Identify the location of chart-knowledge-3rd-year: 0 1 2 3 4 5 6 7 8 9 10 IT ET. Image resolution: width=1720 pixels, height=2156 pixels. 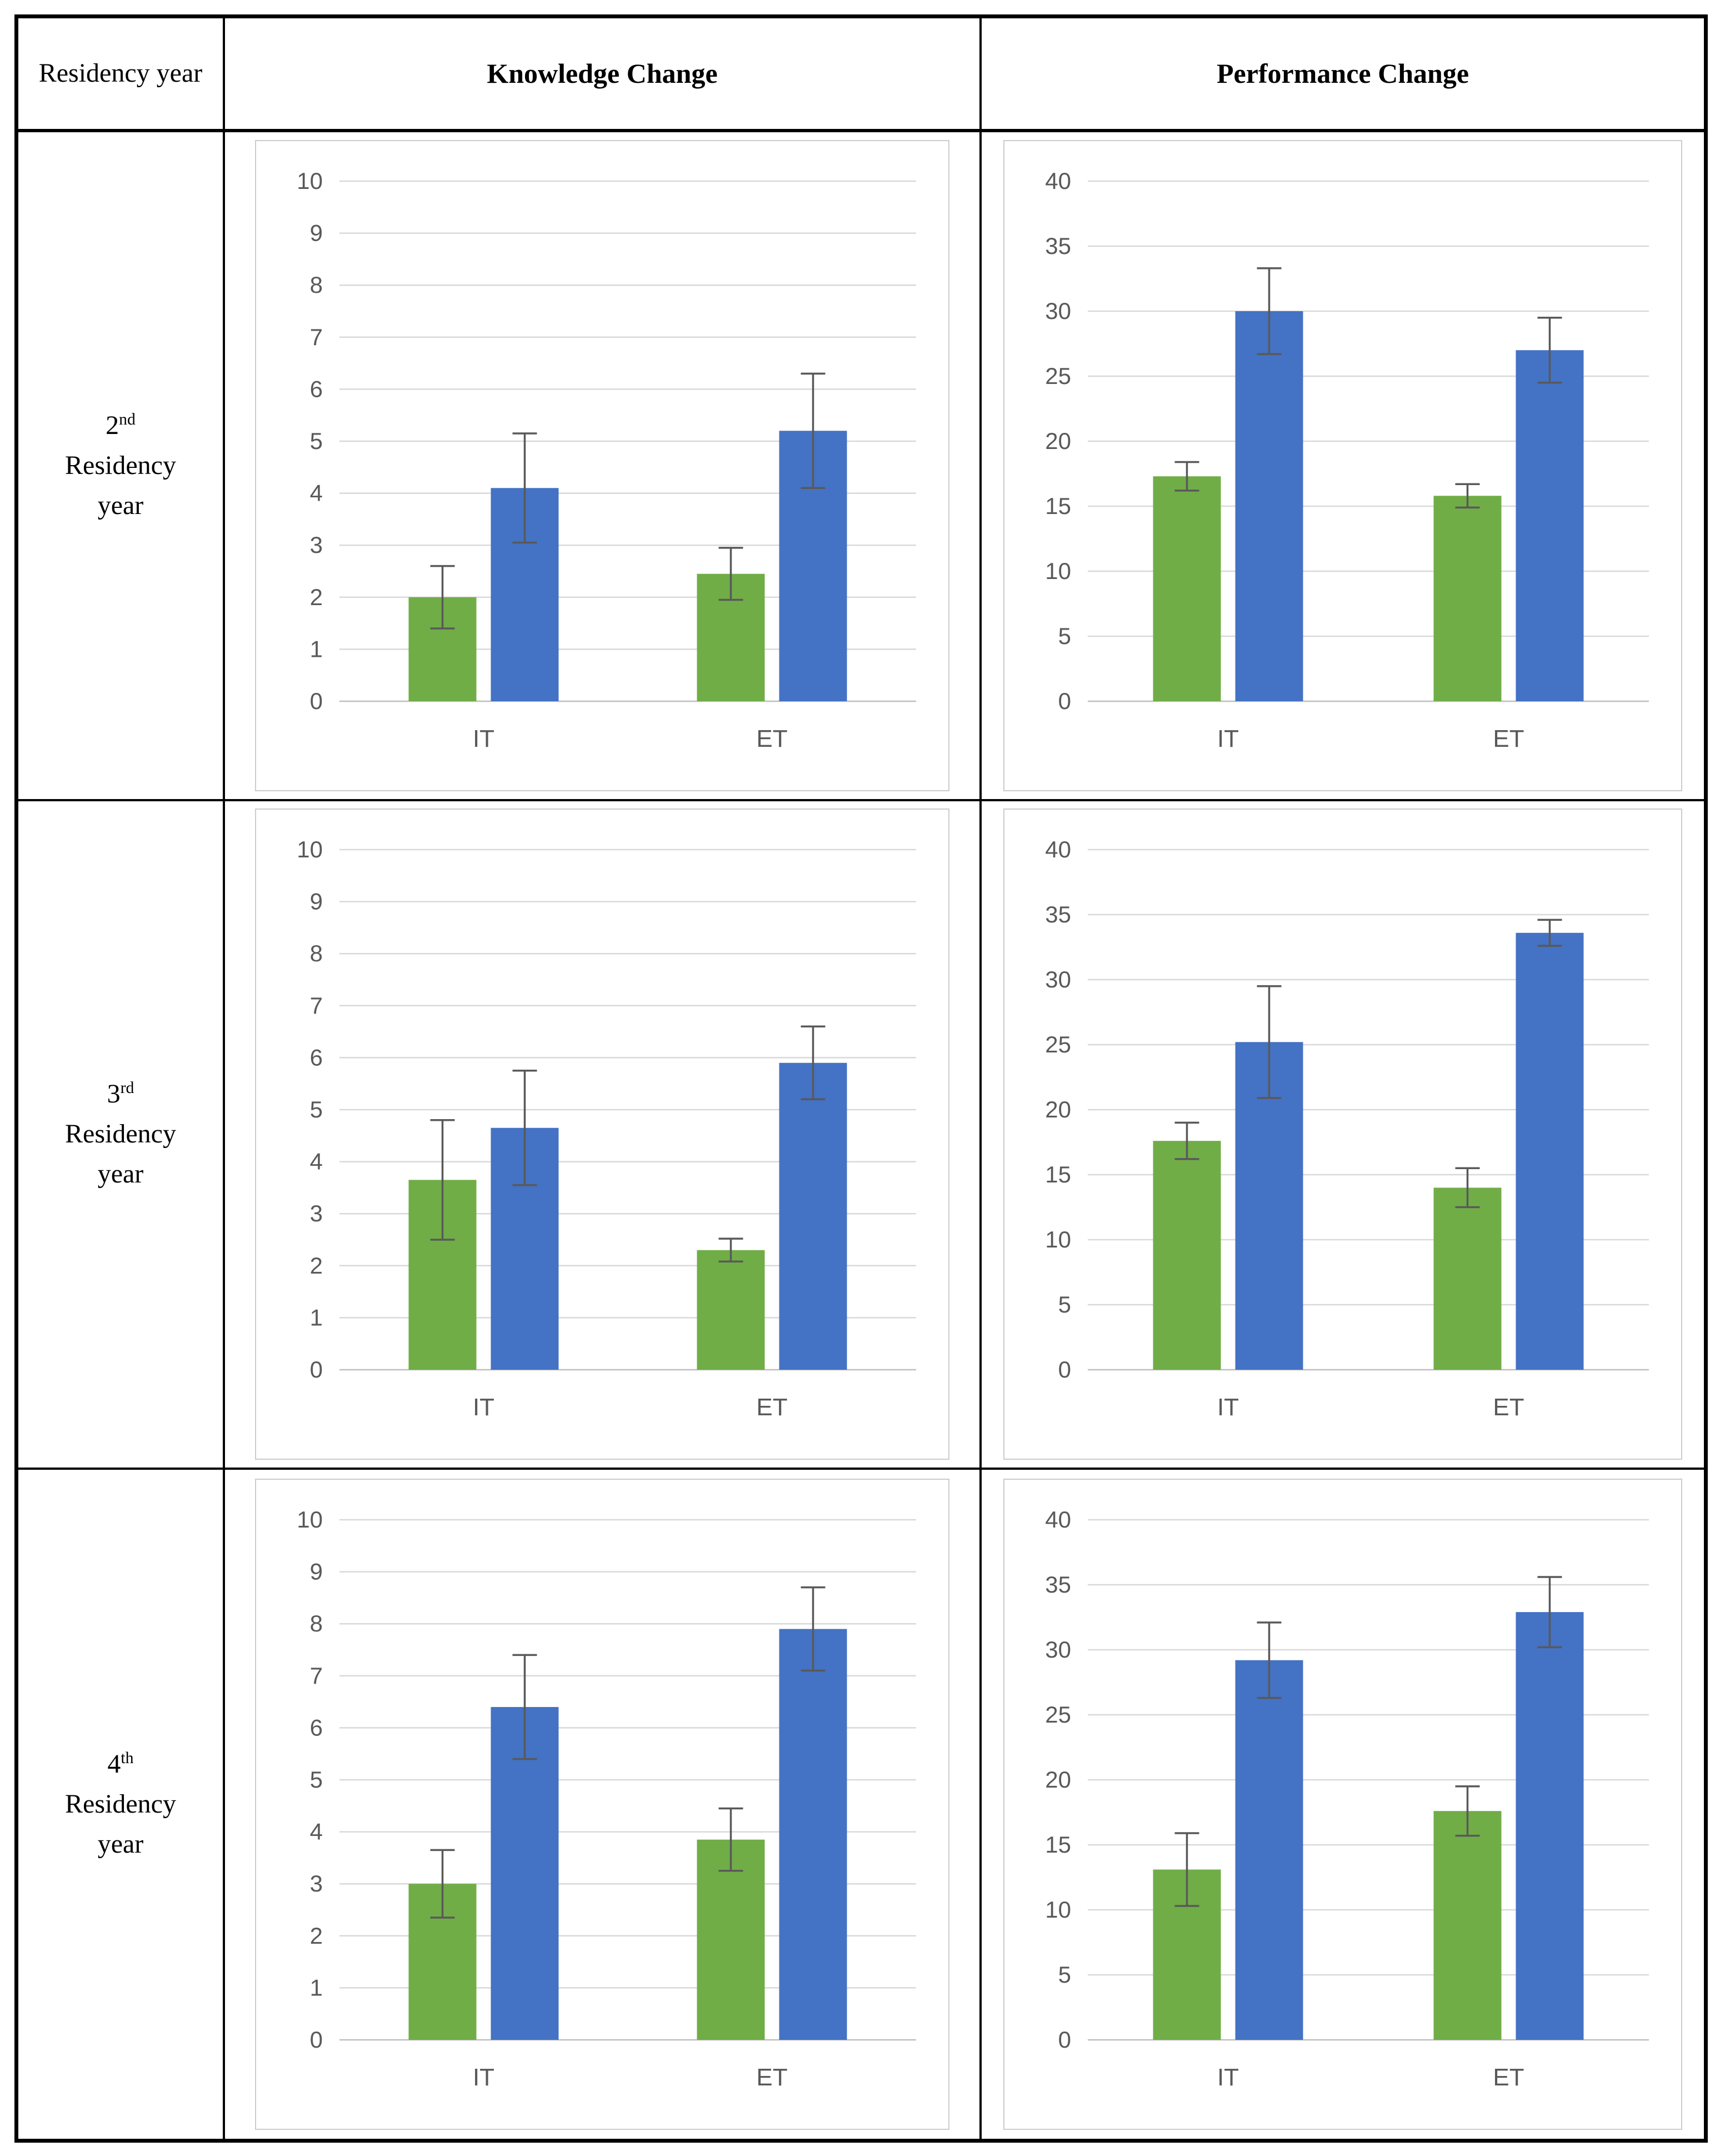
(602, 1134).